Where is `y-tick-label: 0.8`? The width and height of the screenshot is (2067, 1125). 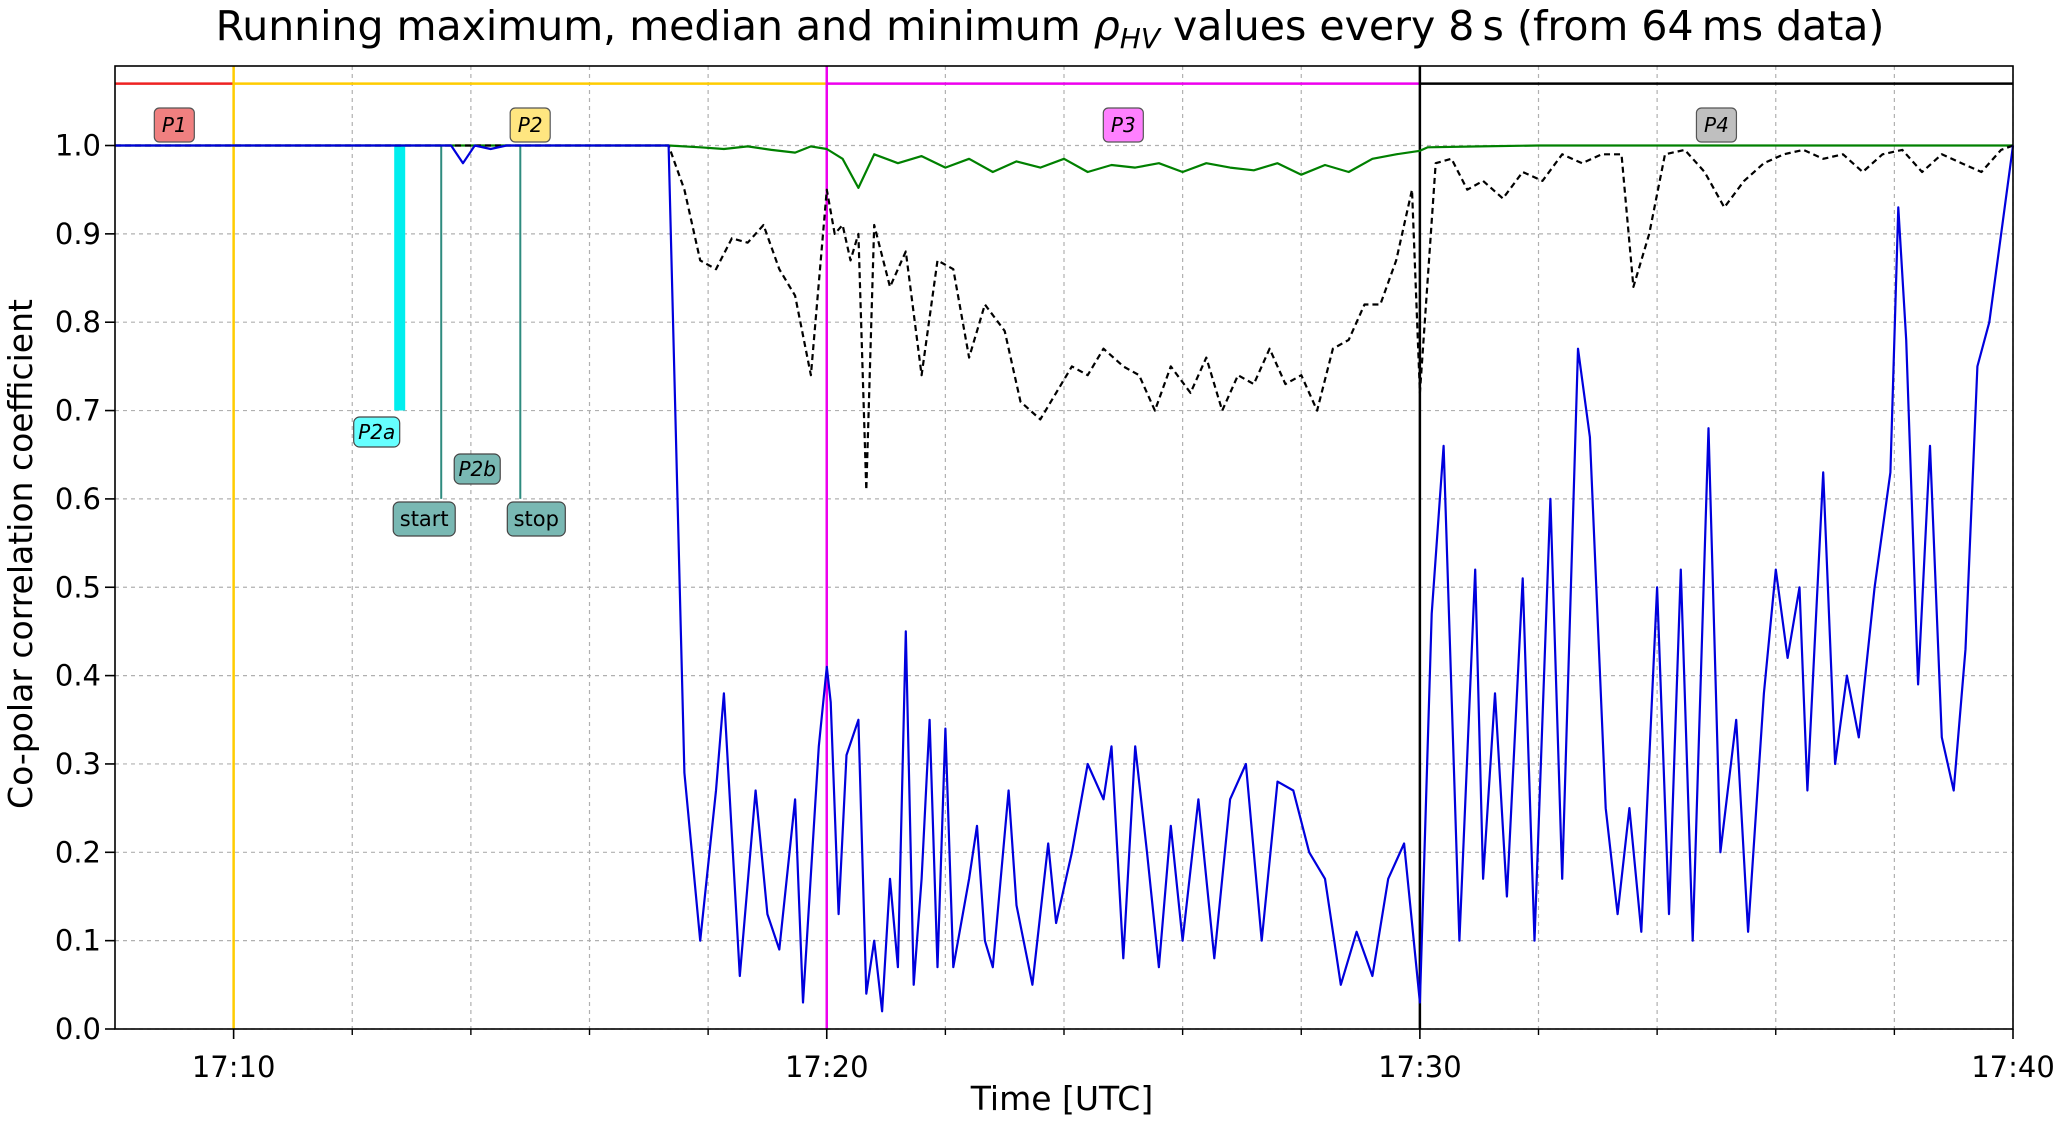
y-tick-label: 0.8 is located at coordinates (78, 322).